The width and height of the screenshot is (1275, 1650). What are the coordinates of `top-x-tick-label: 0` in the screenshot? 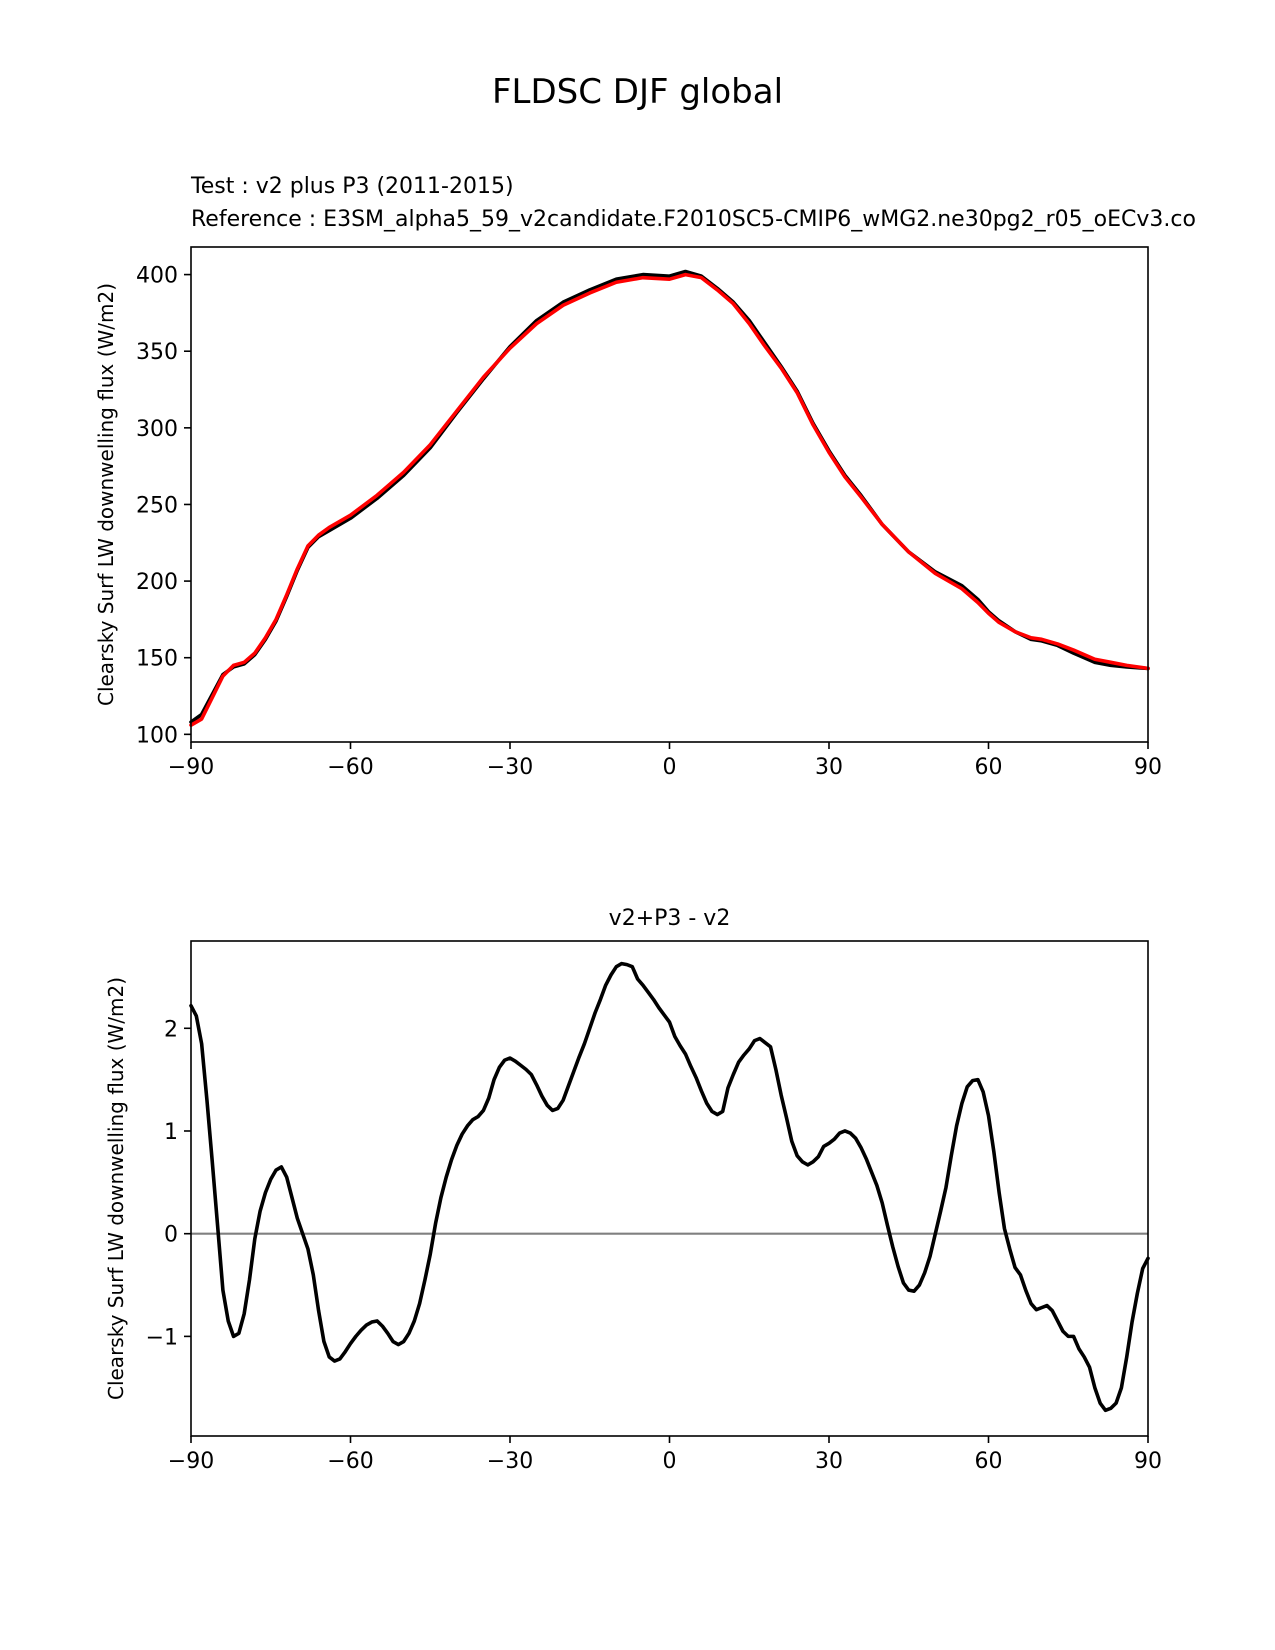 It's located at (670, 767).